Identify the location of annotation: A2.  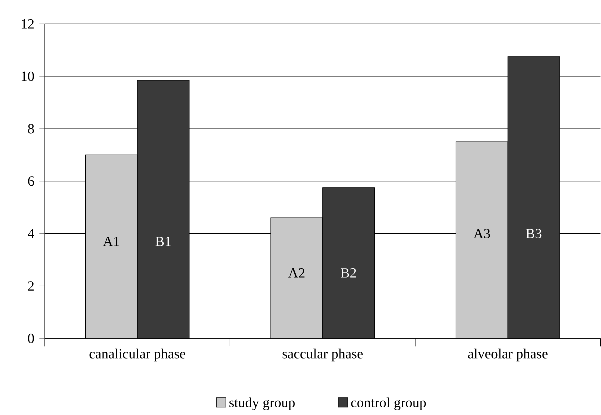
(296, 273).